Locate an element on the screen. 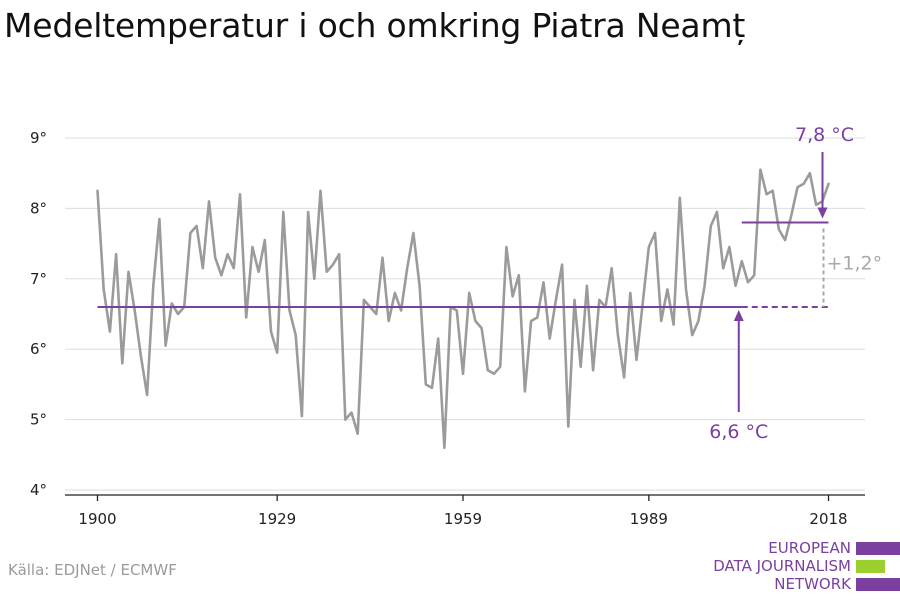 The width and height of the screenshot is (900, 600). difference-label: +1,2° is located at coordinates (855, 264).